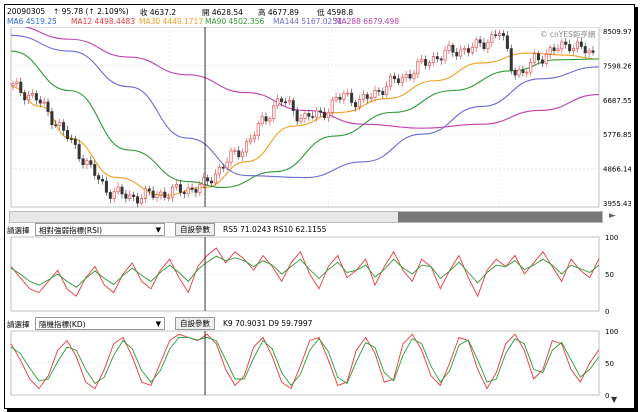  I want to click on y-tick-label: 8509.97, so click(617, 32).